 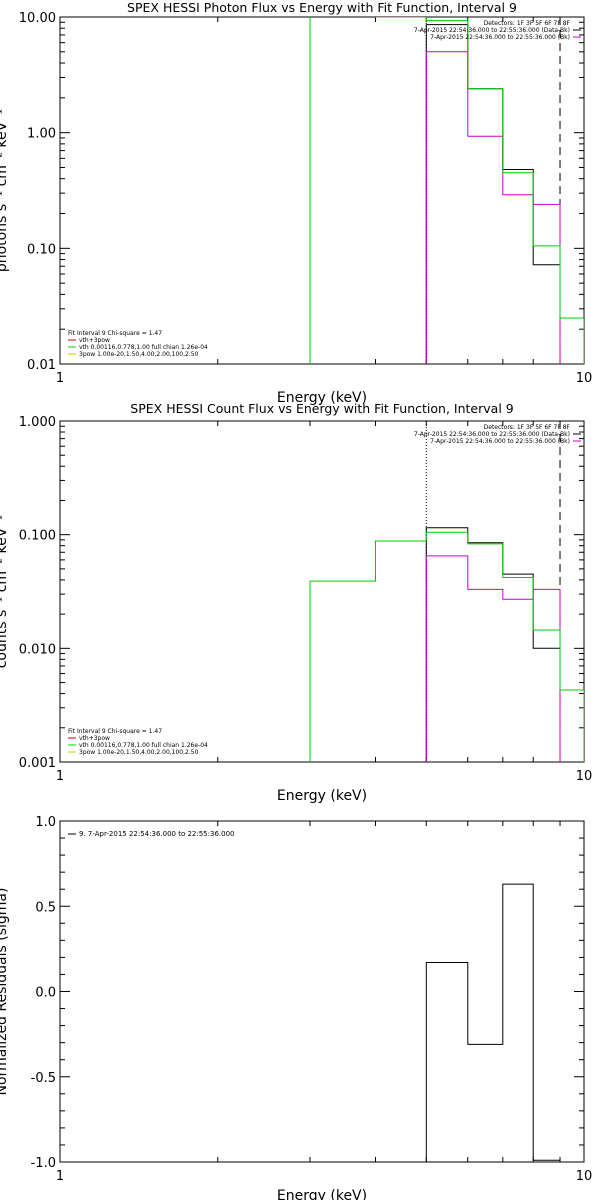 I want to click on y-tick-label: 1.0, so click(x=45, y=822).